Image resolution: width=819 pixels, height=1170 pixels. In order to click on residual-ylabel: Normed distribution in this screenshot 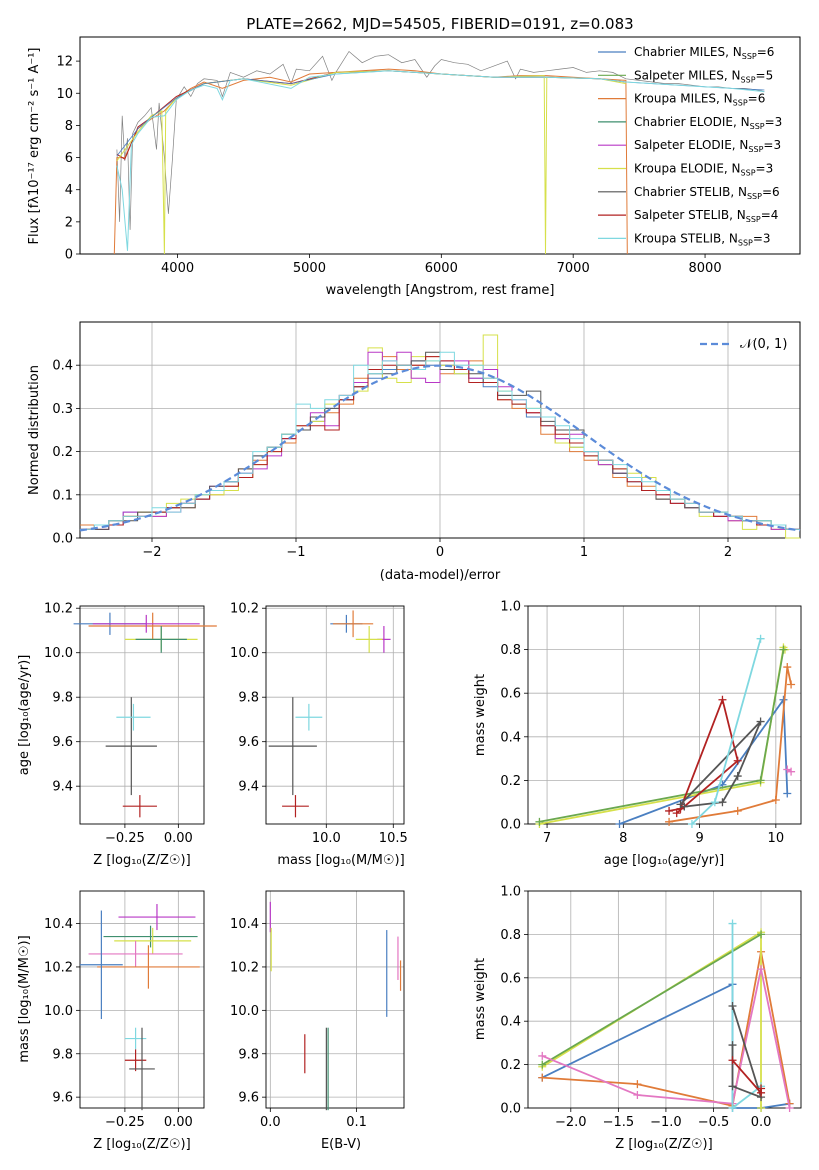, I will do `click(34, 430)`.